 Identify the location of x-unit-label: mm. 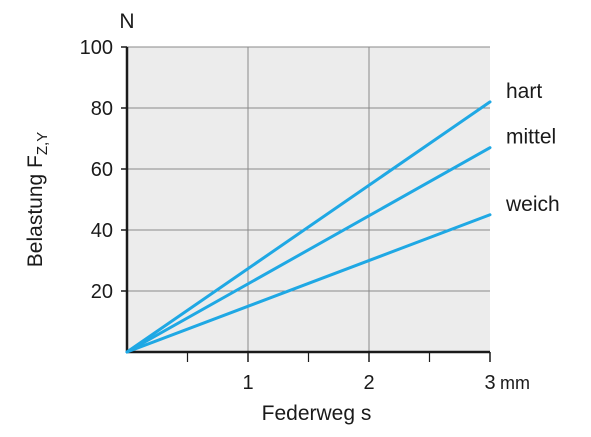
(515, 383).